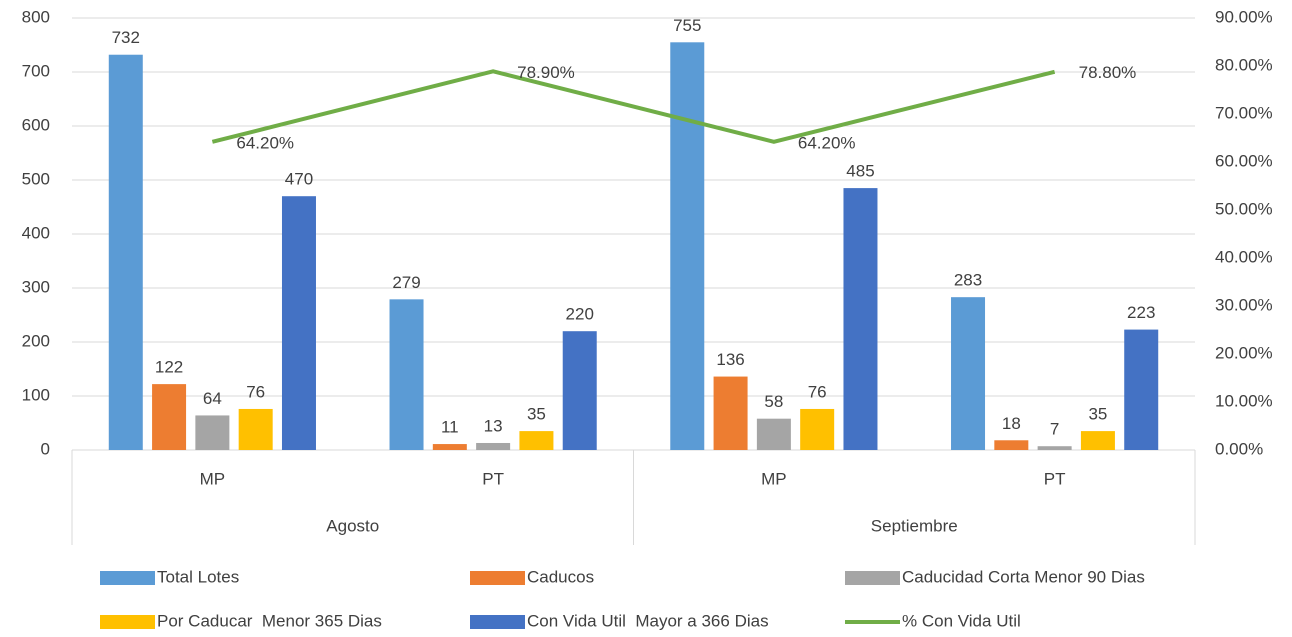 This screenshot has width=1292, height=637. Describe the element at coordinates (36, 340) in the screenshot. I see `y-tick-label: 200` at that location.